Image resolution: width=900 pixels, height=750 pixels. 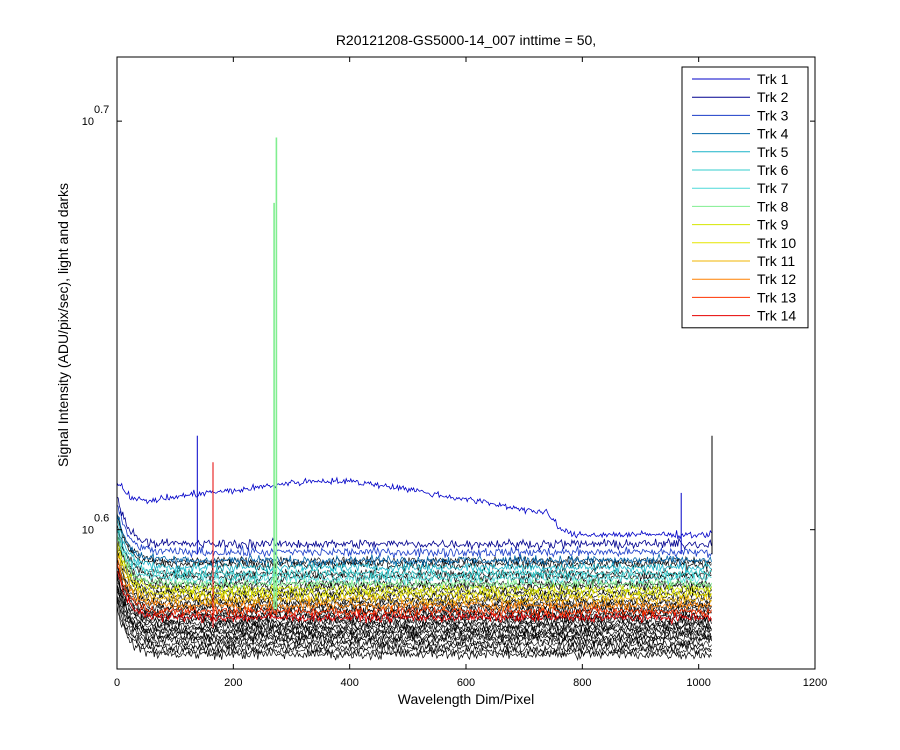 I want to click on legend-label-trk-3: Trk 3, so click(x=773, y=115).